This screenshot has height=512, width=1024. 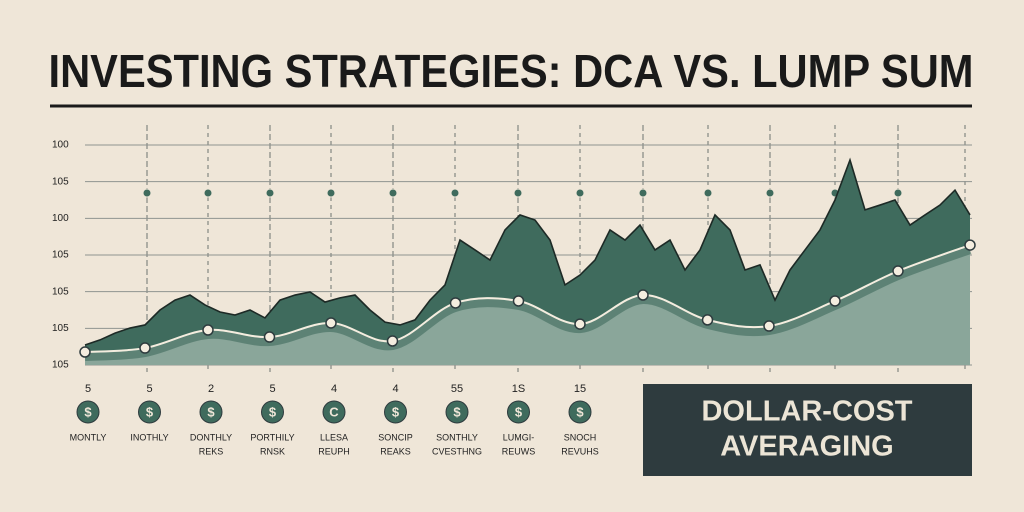 What do you see at coordinates (149, 437) in the screenshot?
I see `item-label: INOTHLY` at bounding box center [149, 437].